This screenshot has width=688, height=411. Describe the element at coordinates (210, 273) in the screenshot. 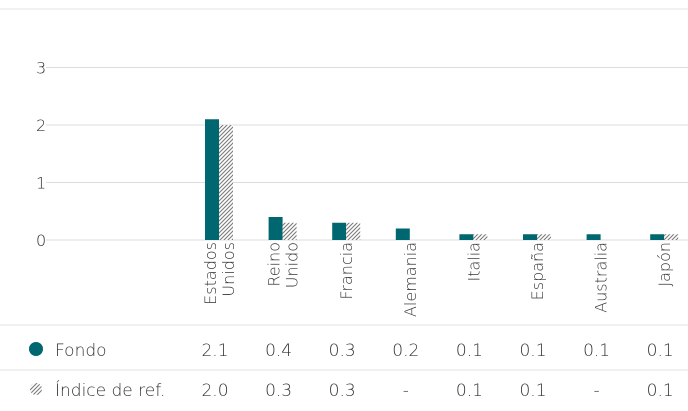

I see `category-label-line: Estados` at that location.